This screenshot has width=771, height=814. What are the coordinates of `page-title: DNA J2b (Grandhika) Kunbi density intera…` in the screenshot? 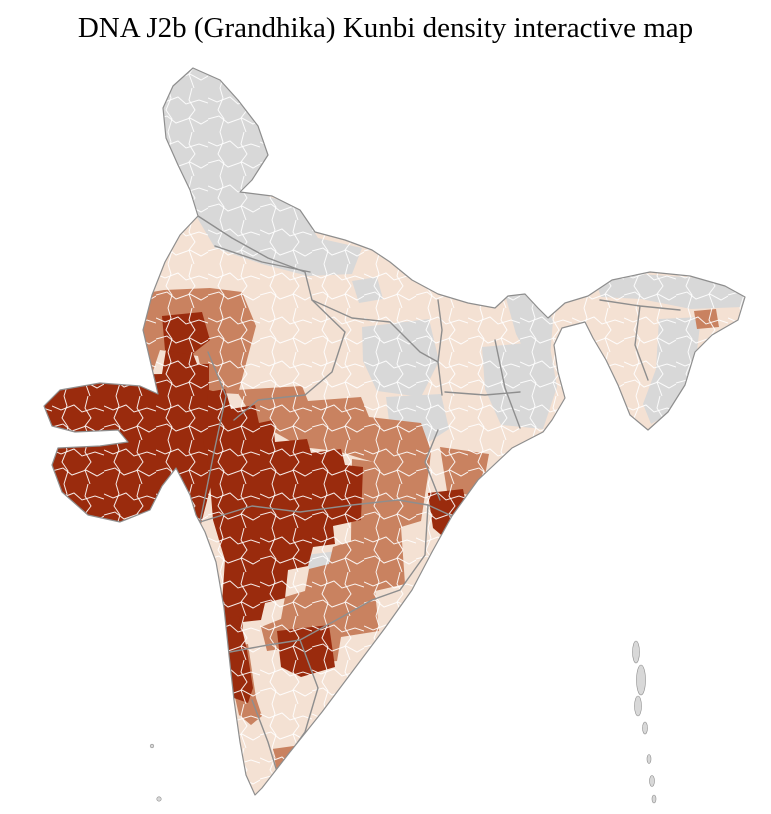 It's located at (385, 28).